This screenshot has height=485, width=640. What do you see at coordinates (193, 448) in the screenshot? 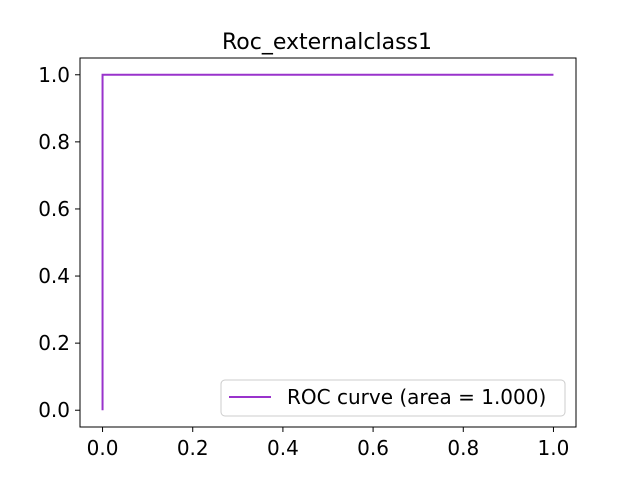
I see `x-tick-label: 0.2` at bounding box center [193, 448].